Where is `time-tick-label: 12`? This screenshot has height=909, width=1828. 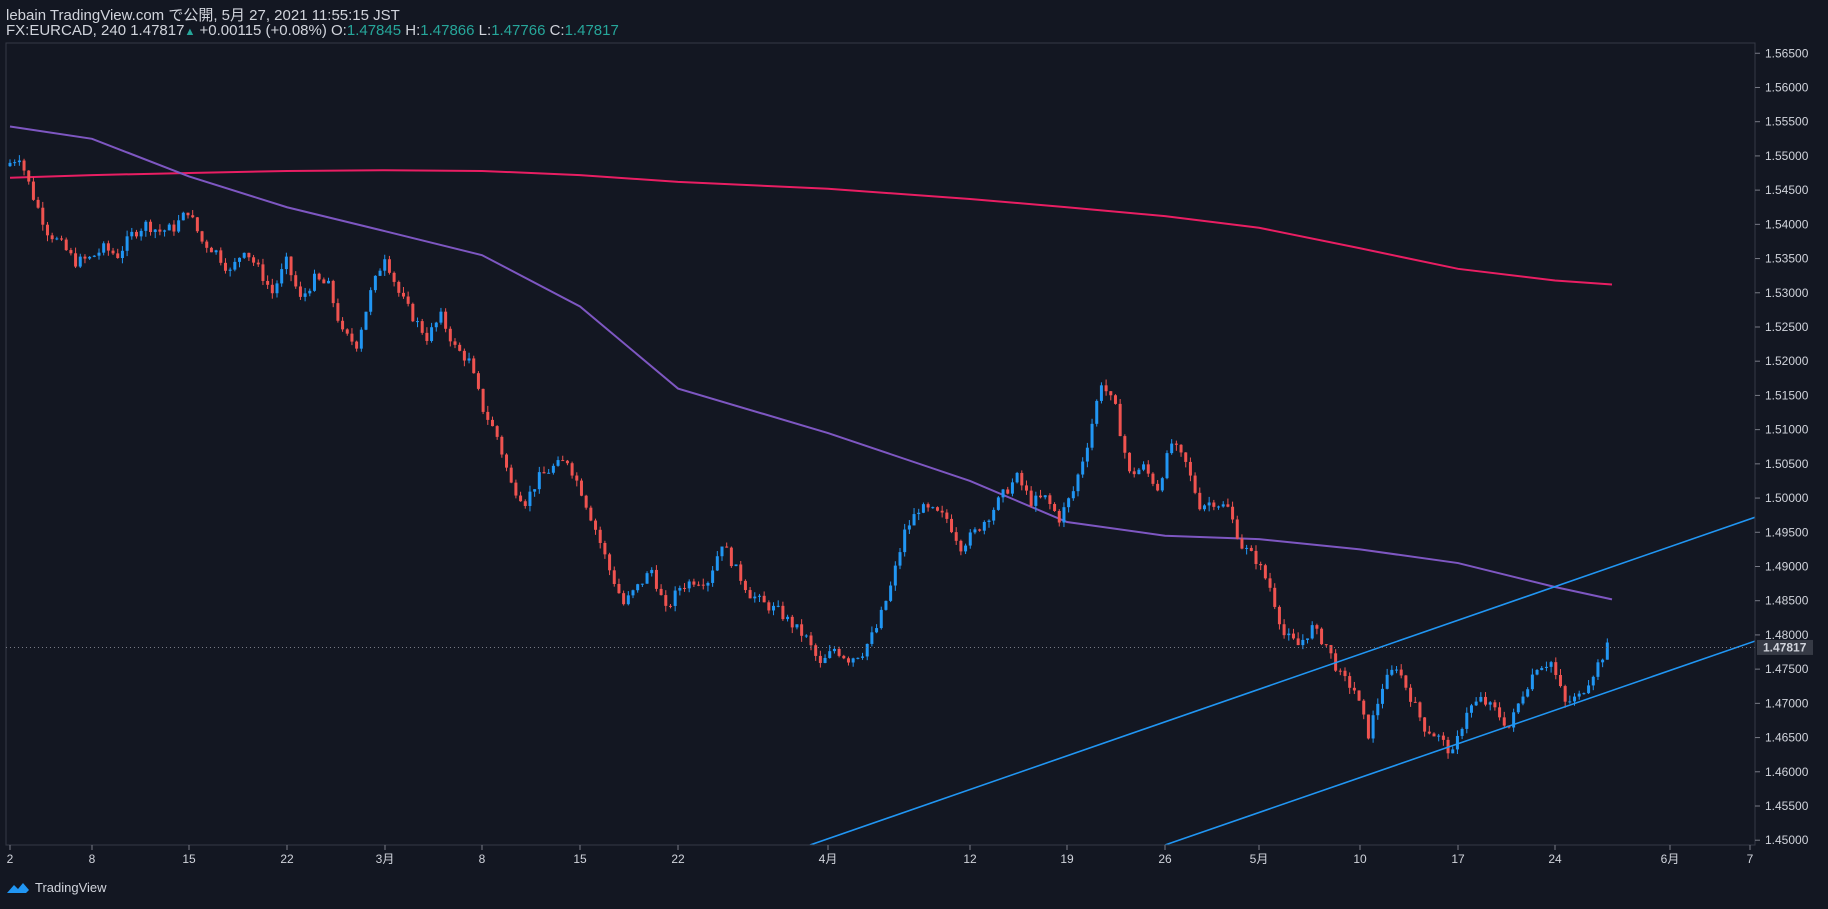
time-tick-label: 12 is located at coordinates (970, 859).